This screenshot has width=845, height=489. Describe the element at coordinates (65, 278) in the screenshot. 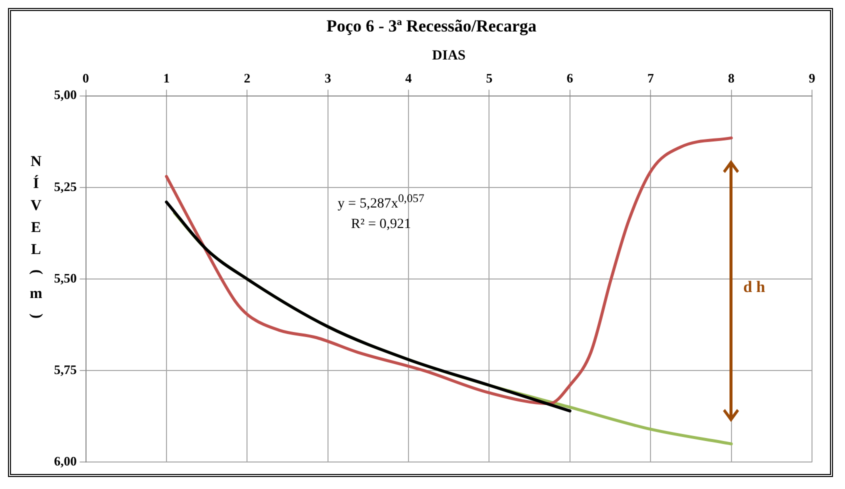

I see `y-tick-label: 5,50` at that location.